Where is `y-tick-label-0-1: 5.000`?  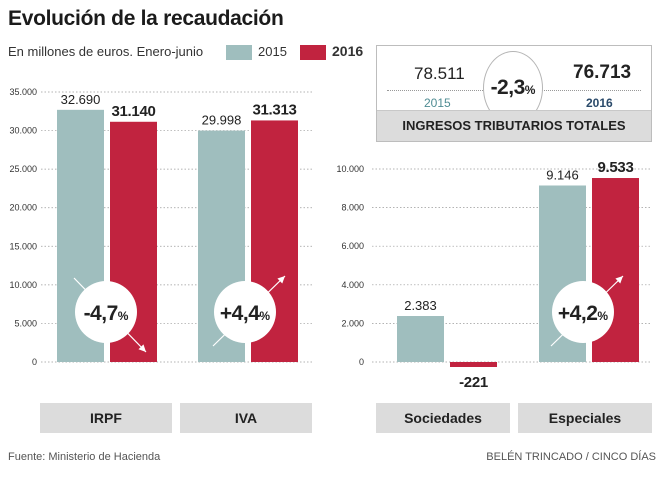
y-tick-label-0-1: 5.000 is located at coordinates (25, 323).